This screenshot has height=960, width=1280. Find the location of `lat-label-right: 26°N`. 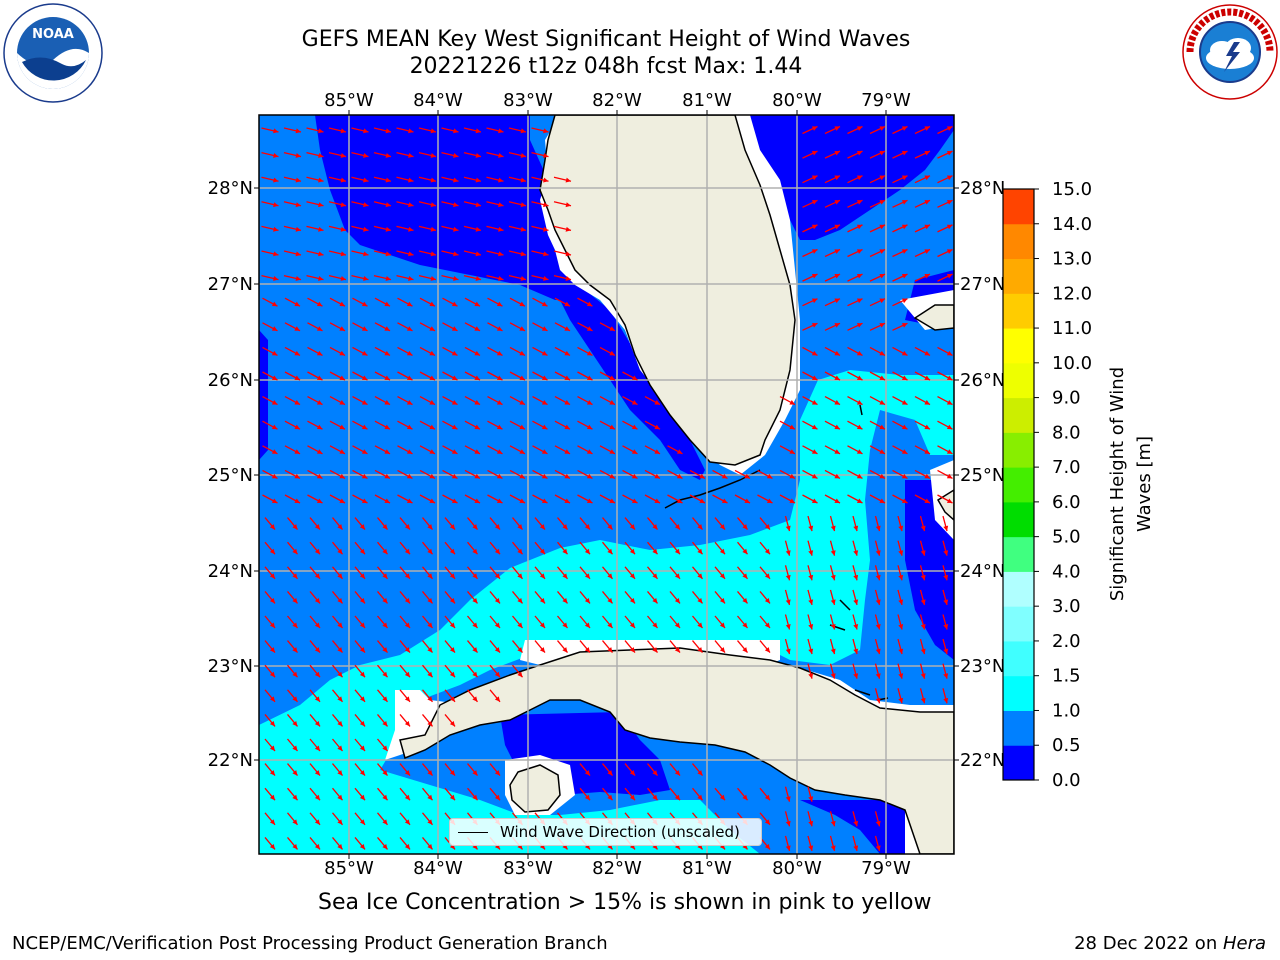

lat-label-right: 26°N is located at coordinates (982, 380).